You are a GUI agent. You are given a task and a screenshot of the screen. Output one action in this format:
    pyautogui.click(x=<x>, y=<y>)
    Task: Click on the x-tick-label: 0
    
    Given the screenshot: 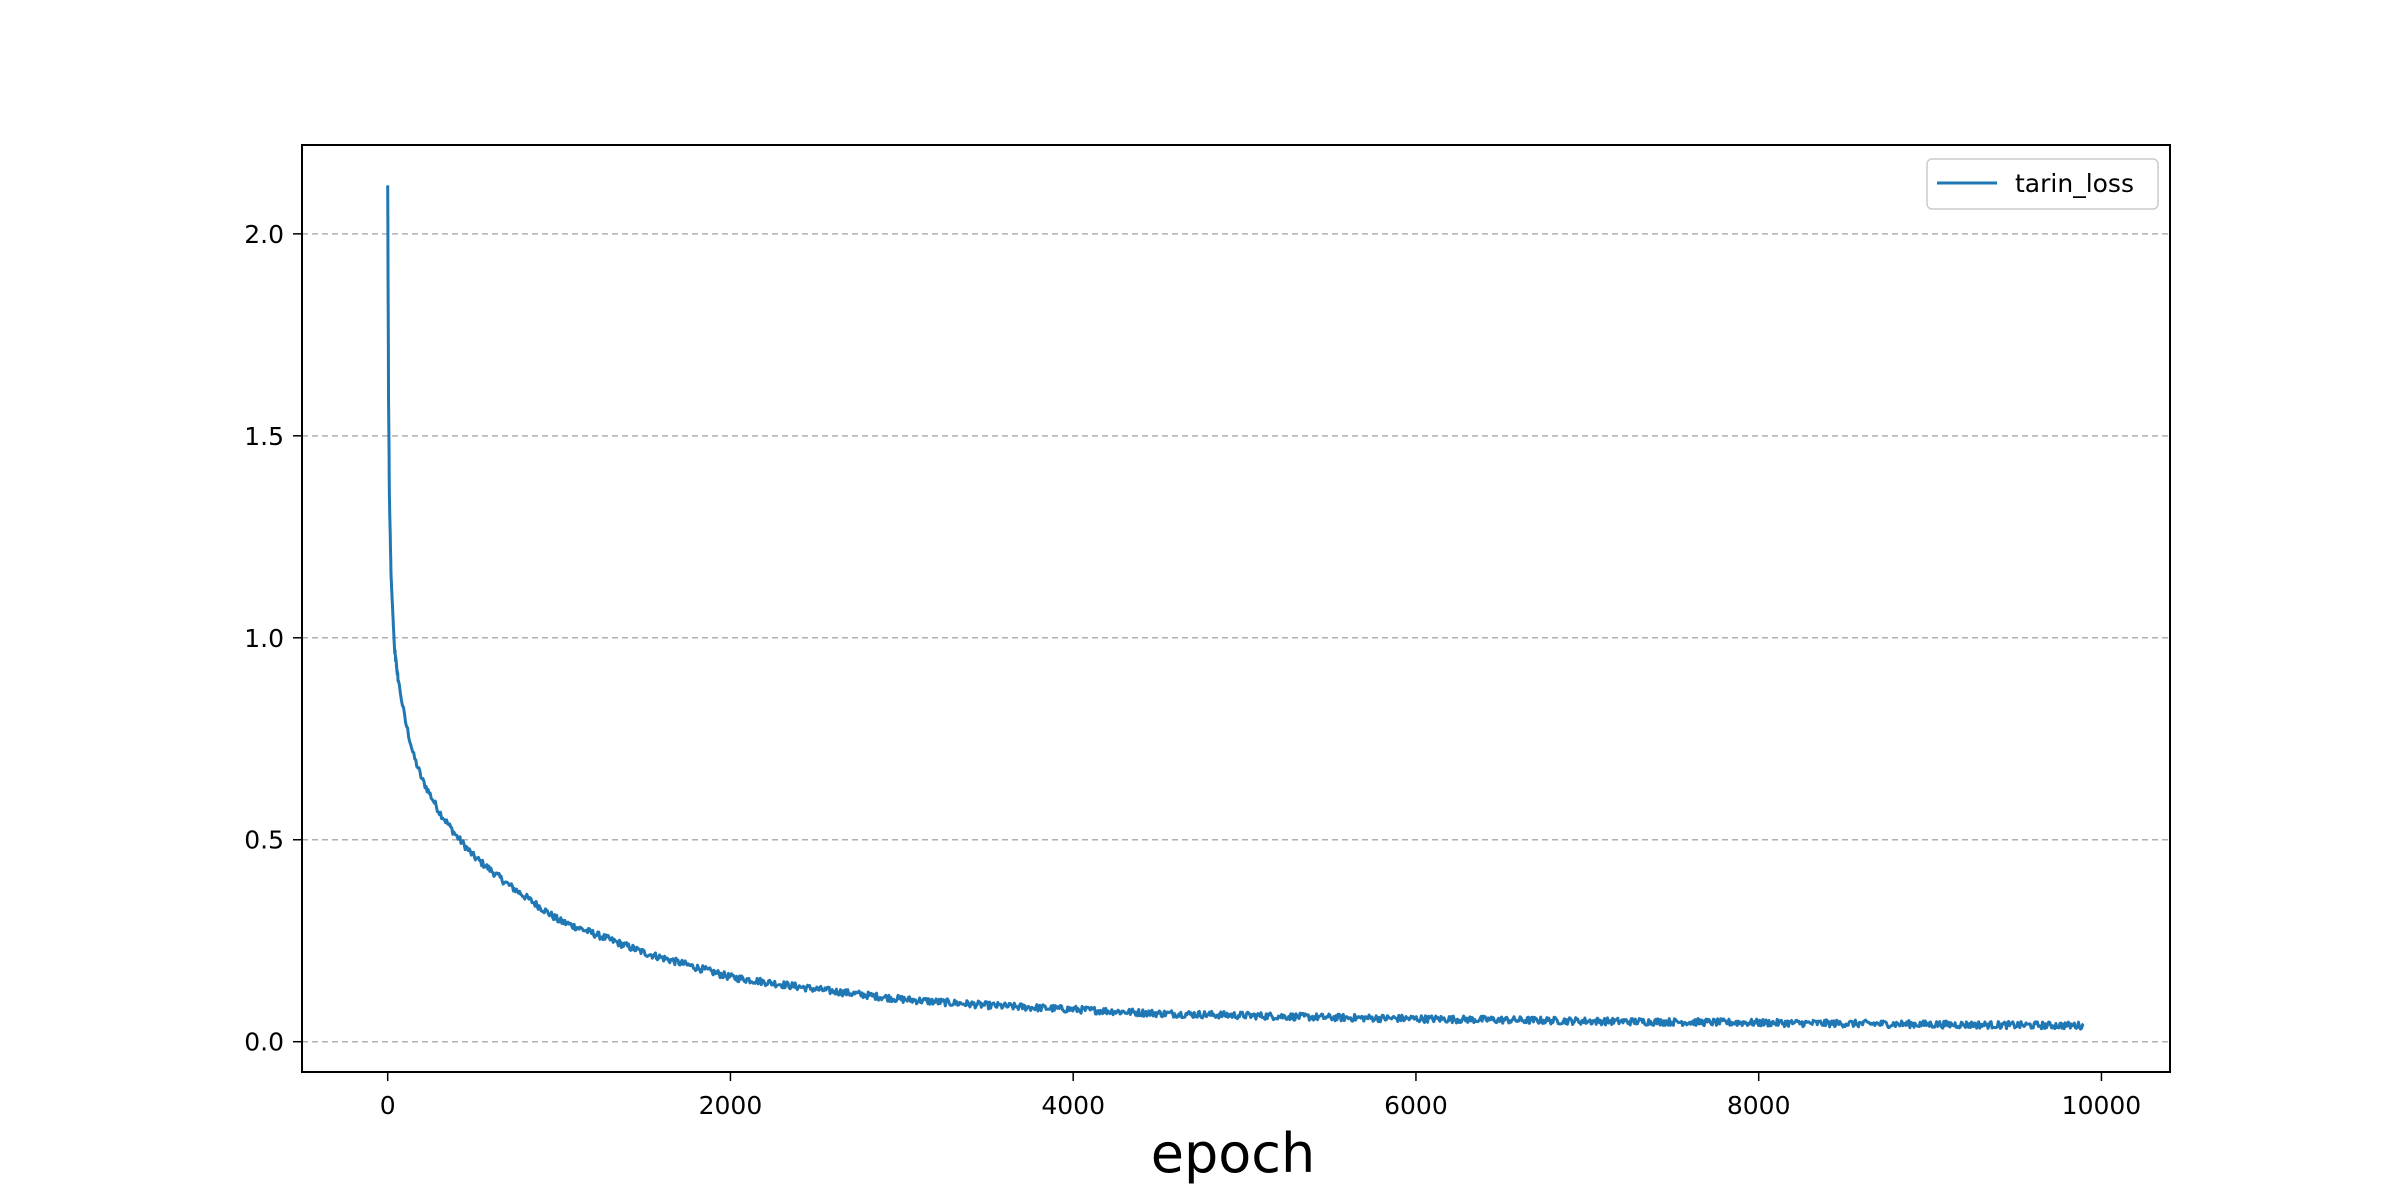 What is the action you would take?
    pyautogui.click(x=388, y=1105)
    